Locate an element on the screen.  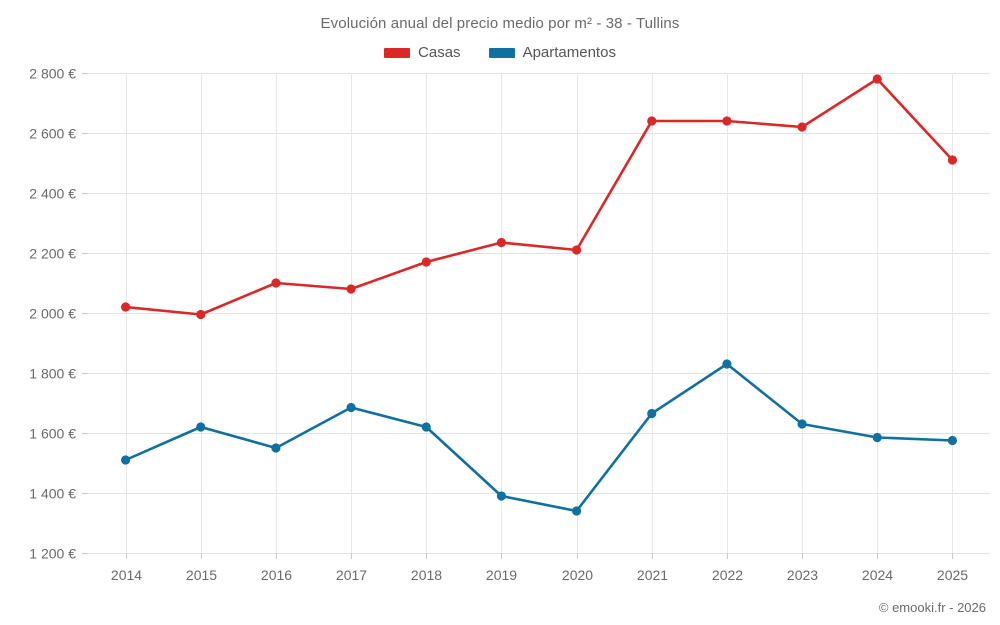
legend-label-apartamentos: Apartamentos is located at coordinates (569, 52).